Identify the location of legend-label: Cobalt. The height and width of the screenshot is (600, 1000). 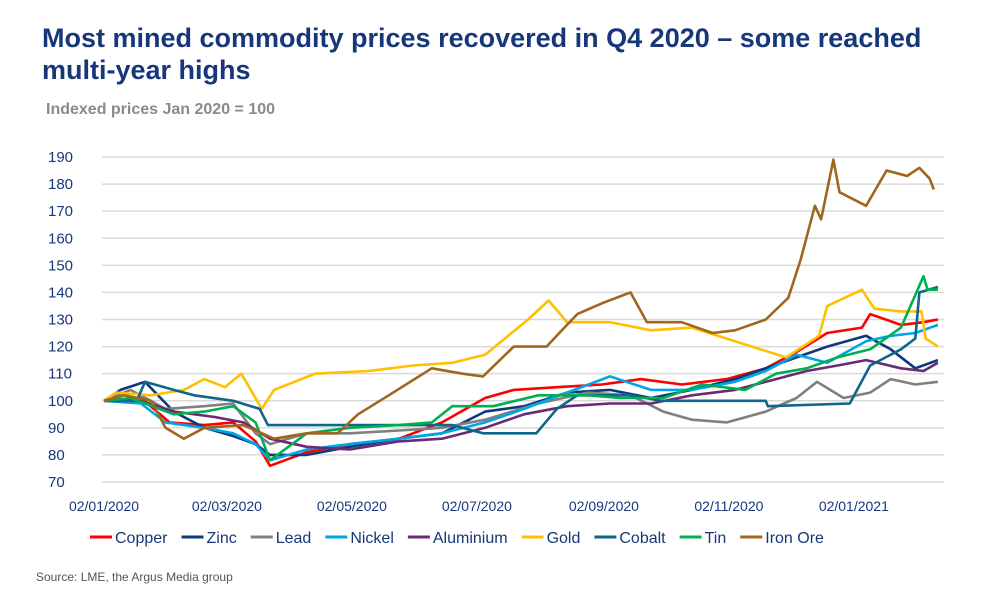
(642, 538).